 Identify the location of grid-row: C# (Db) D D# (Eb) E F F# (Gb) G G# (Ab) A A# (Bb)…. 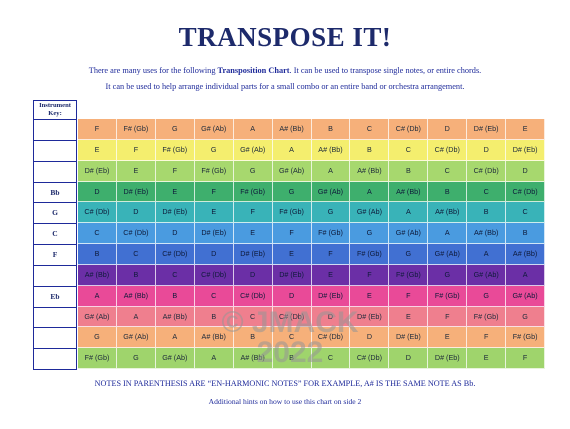
(312, 213).